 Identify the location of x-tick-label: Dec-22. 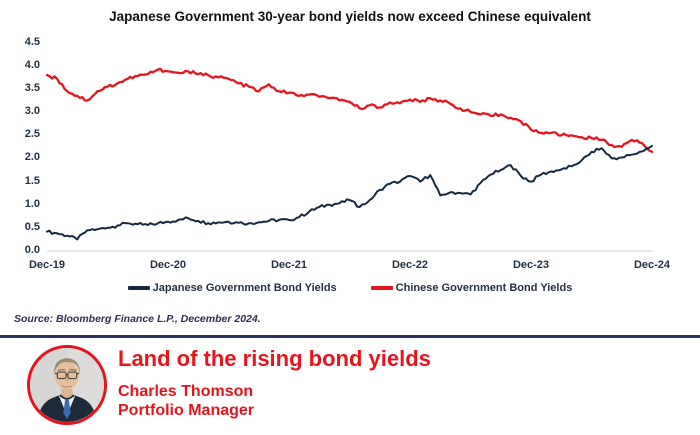
(410, 265).